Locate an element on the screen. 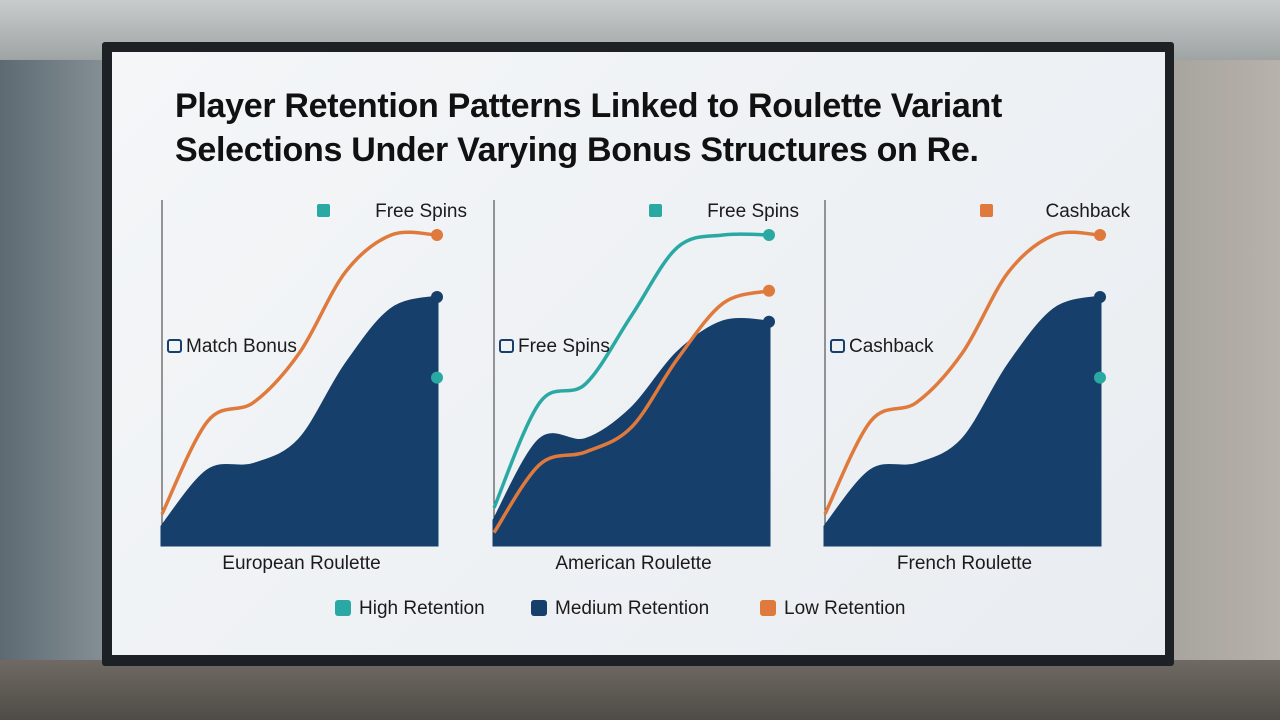 The image size is (1280, 720). category-label: European Roulette is located at coordinates (301, 563).